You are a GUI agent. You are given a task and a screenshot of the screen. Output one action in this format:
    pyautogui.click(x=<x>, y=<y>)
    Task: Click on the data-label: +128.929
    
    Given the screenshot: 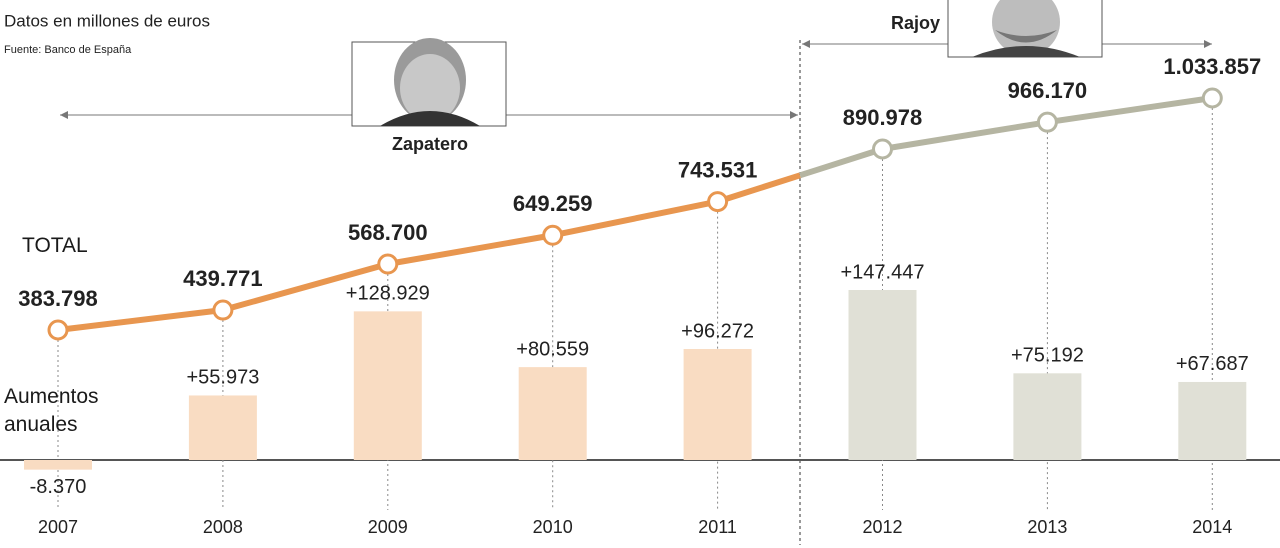 What is the action you would take?
    pyautogui.click(x=388, y=294)
    